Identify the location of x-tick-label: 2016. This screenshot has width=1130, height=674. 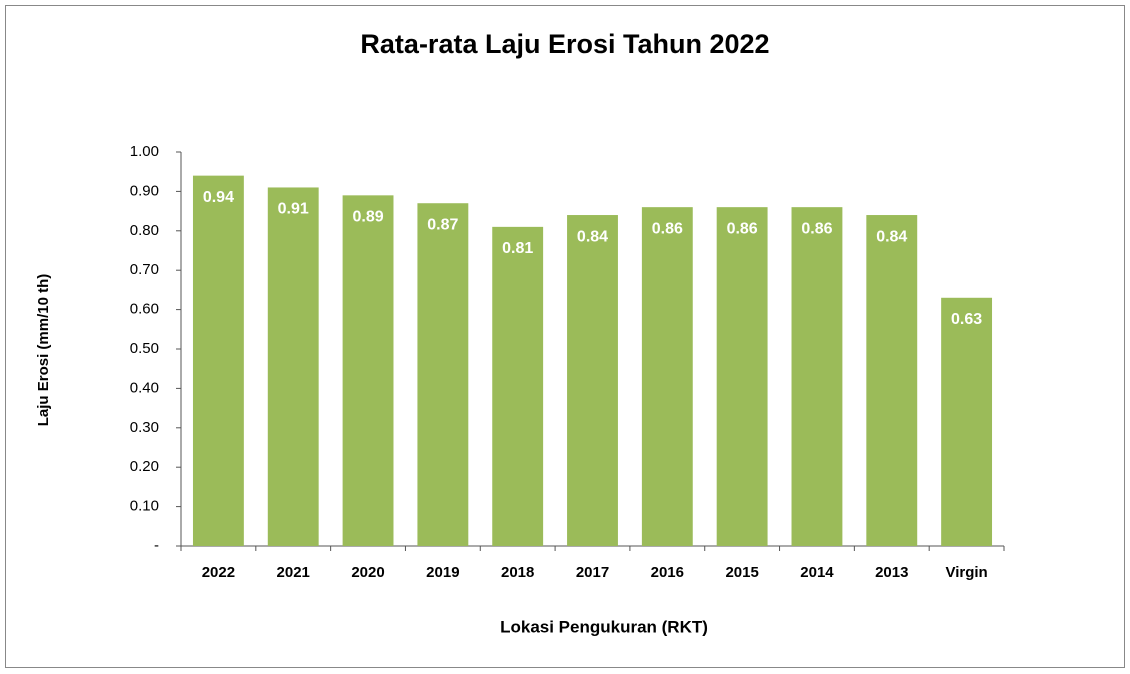
(667, 572).